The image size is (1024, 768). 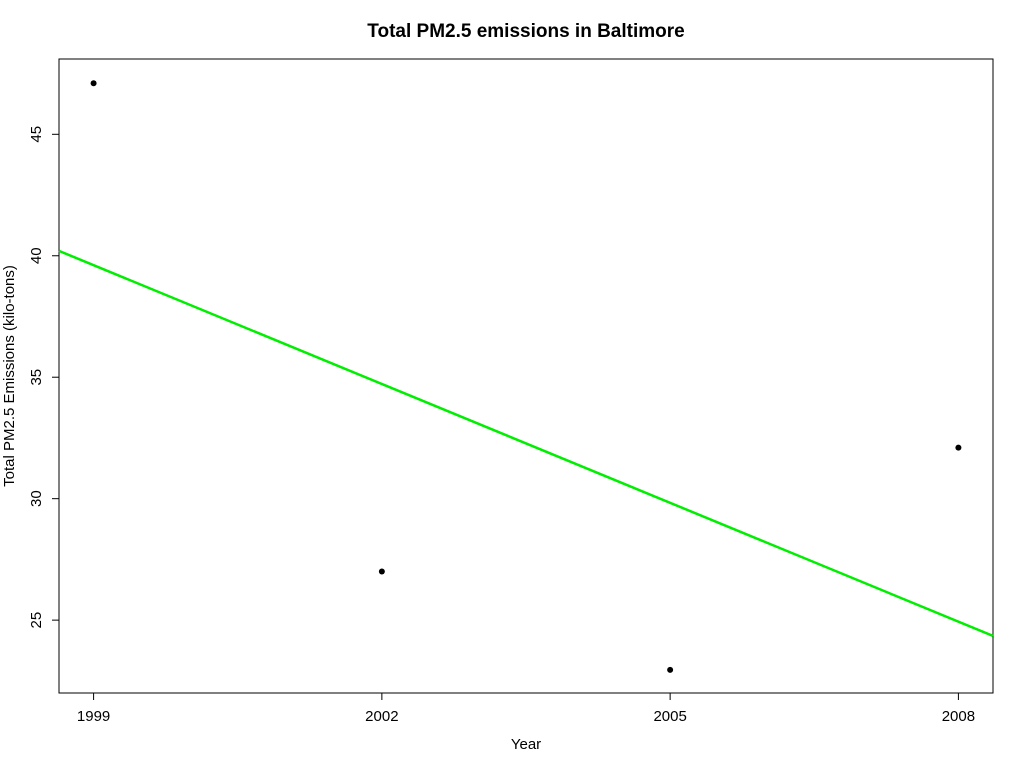 What do you see at coordinates (36, 255) in the screenshot?
I see `y-tick-label-40: 40` at bounding box center [36, 255].